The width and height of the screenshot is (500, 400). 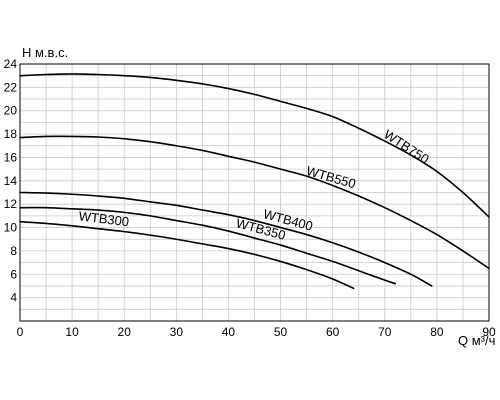 I want to click on y-tick-label: 14, so click(x=11, y=181).